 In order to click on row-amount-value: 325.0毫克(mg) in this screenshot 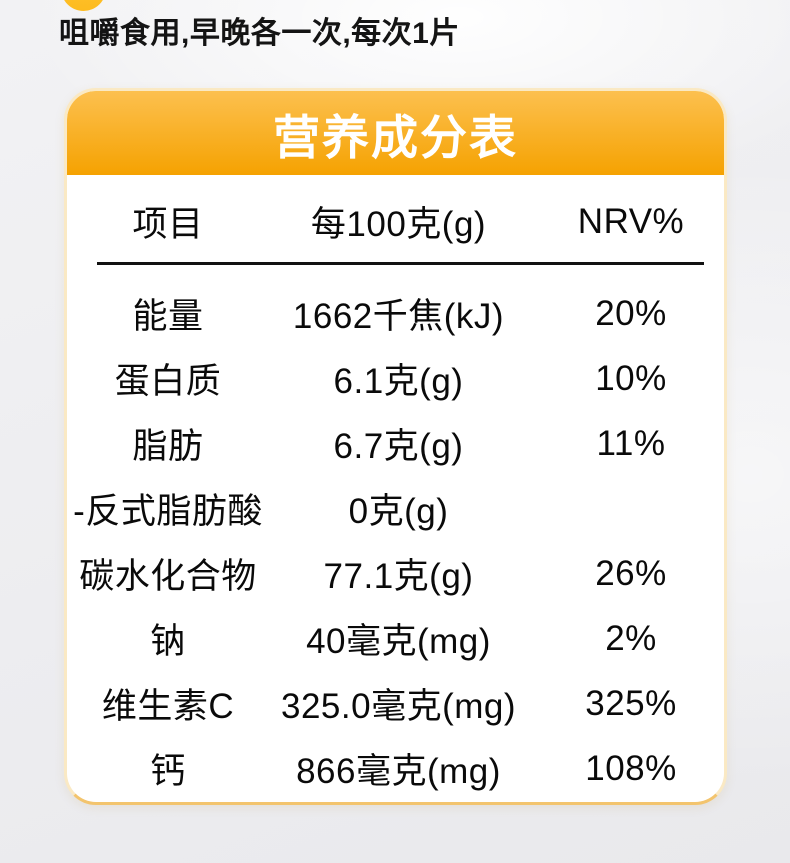, I will do `click(398, 706)`.